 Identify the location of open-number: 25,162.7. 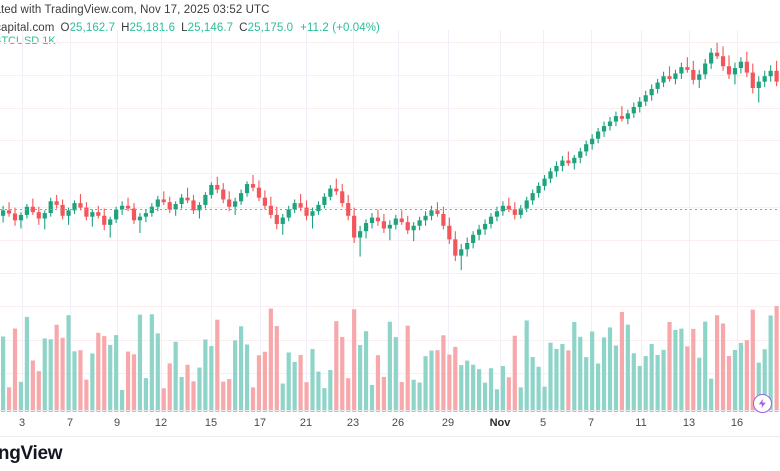
(92, 28).